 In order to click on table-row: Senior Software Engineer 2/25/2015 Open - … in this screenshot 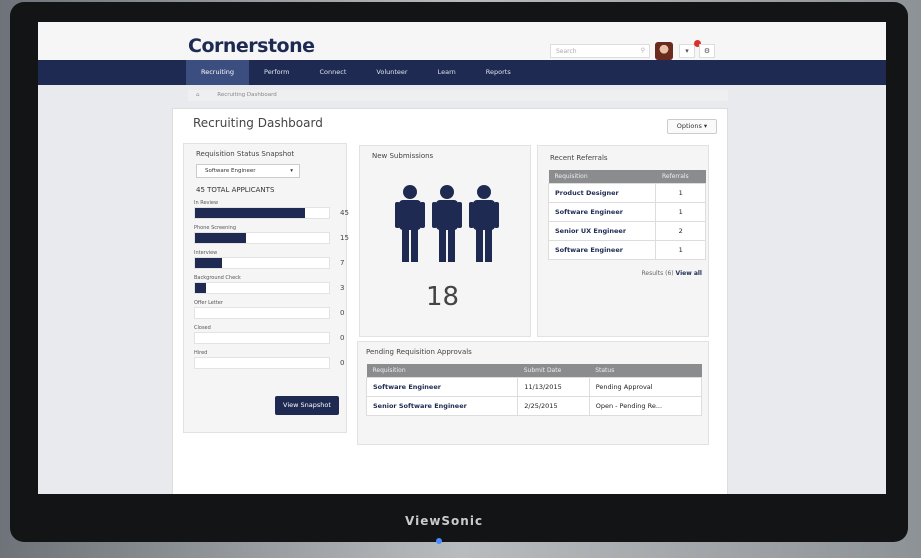, I will do `click(534, 406)`.